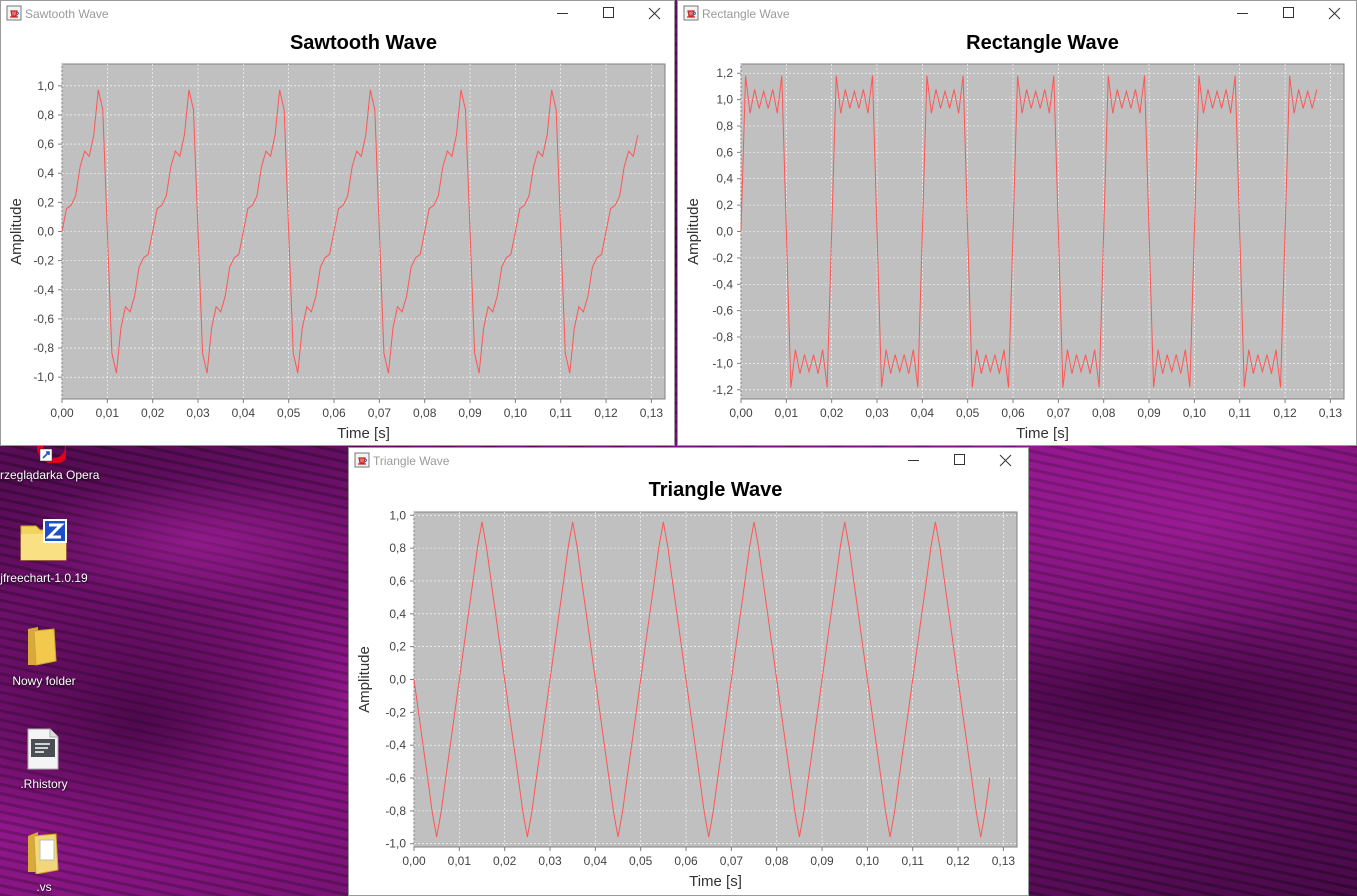 This screenshot has height=896, width=1357. What do you see at coordinates (42, 647) in the screenshot?
I see `folder-icon` at bounding box center [42, 647].